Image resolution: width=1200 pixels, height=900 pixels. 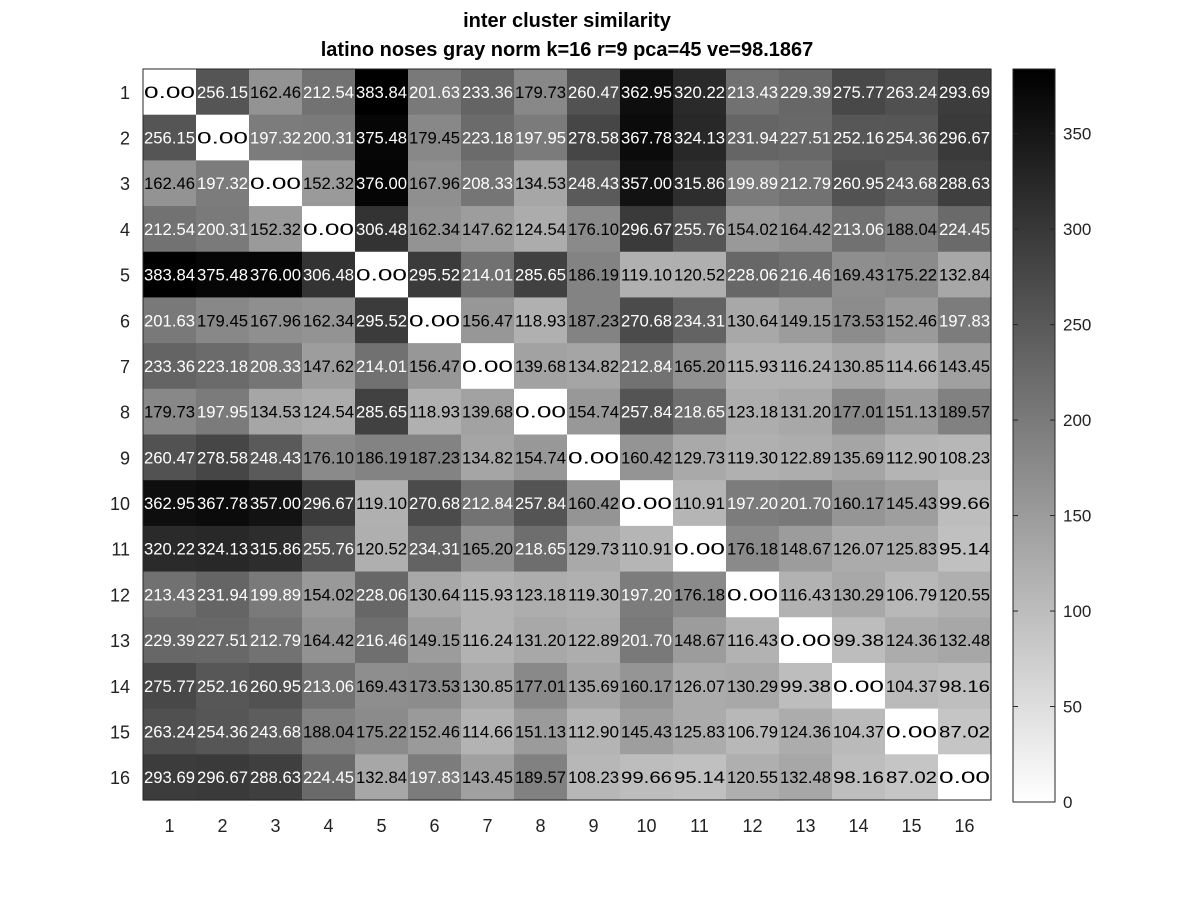 I want to click on heatmap-cell-label: 175.22, so click(x=911, y=275).